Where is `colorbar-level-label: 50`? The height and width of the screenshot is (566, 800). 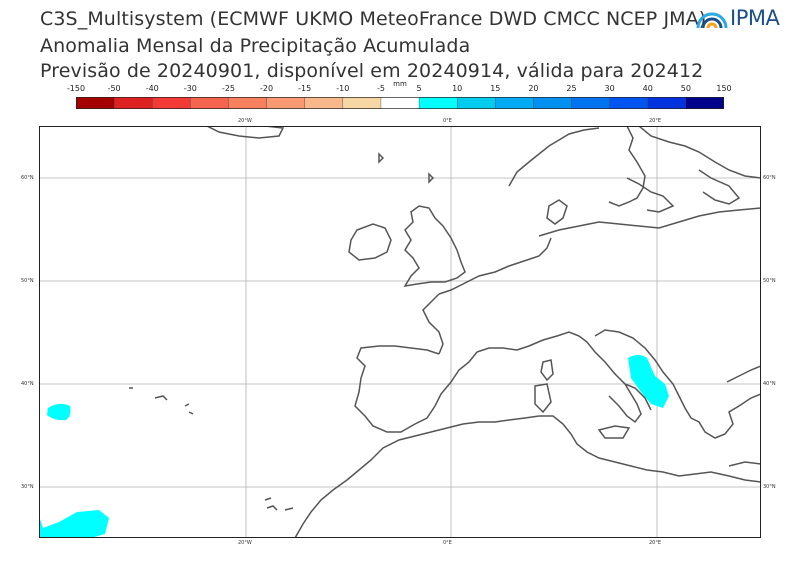
colorbar-level-label: 50 is located at coordinates (685, 88).